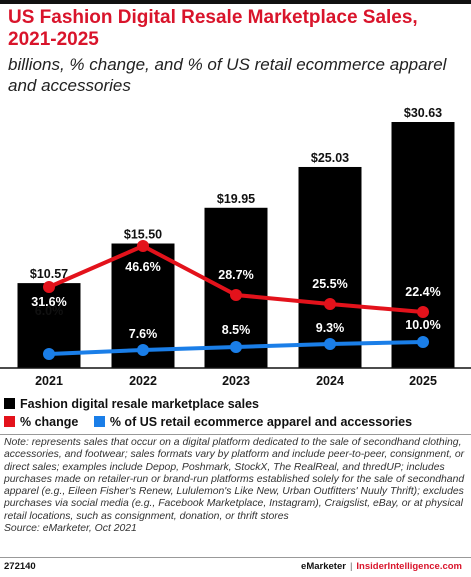 The image size is (471, 577). Describe the element at coordinates (235, 275) in the screenshot. I see `label-change-2023: 28.7%` at that location.